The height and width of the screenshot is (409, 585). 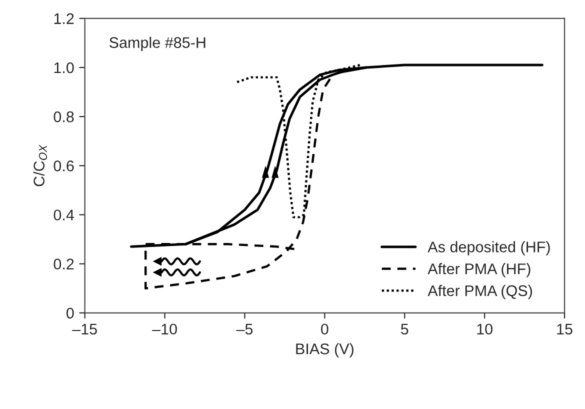 What do you see at coordinates (158, 44) in the screenshot?
I see `annotation: Sample #85-H` at bounding box center [158, 44].